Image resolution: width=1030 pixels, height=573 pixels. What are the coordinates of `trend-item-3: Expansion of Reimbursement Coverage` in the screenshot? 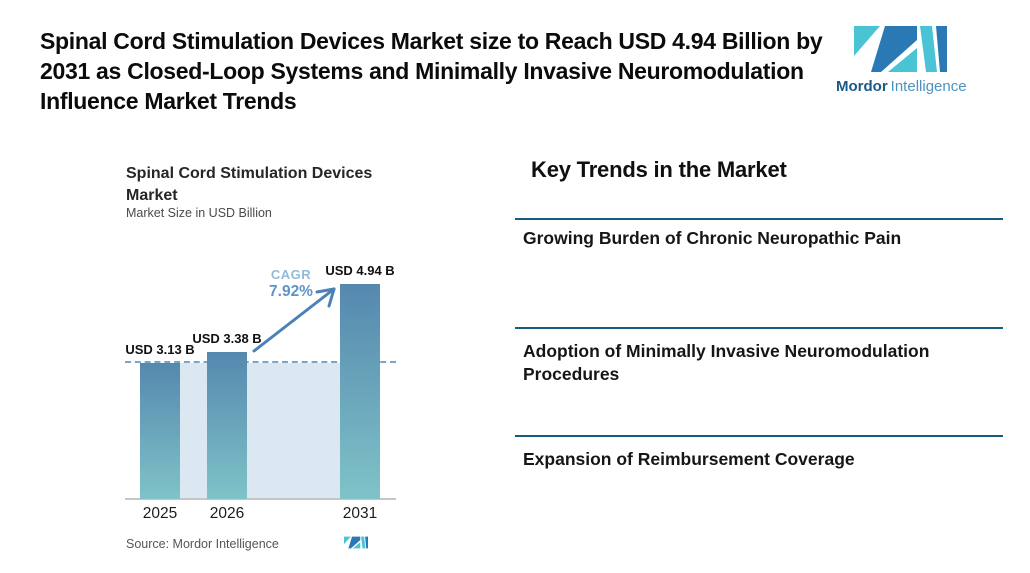 It's located at (689, 459).